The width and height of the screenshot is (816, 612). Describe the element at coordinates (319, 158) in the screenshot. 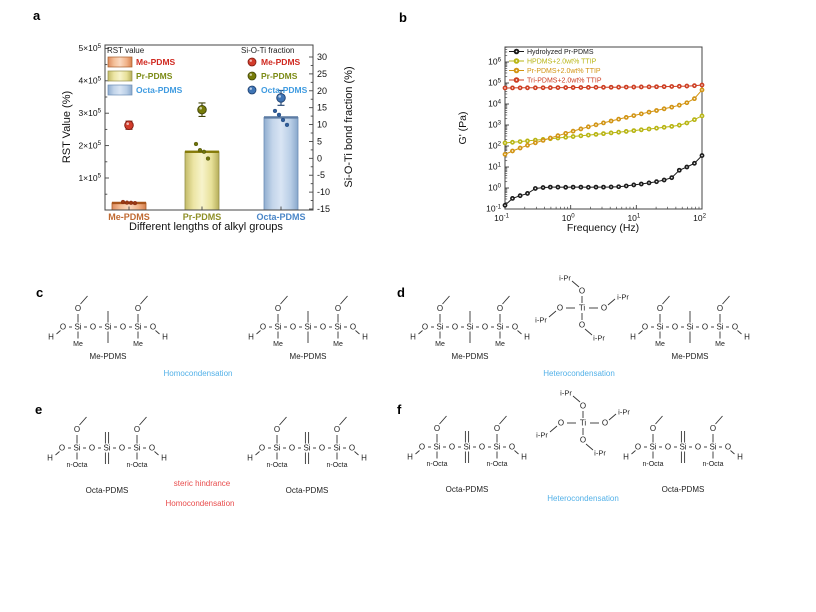

I see `right-tick-label: 0` at that location.